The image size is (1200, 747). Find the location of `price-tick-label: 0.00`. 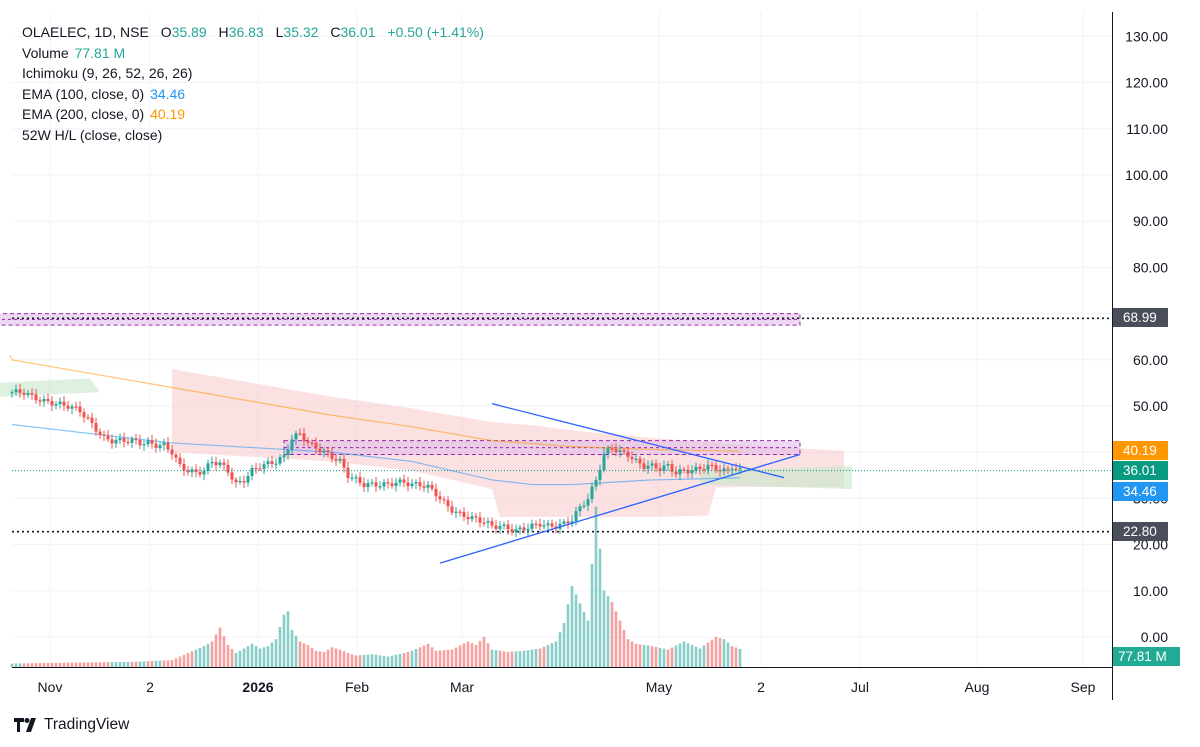

price-tick-label: 0.00 is located at coordinates (1154, 637).